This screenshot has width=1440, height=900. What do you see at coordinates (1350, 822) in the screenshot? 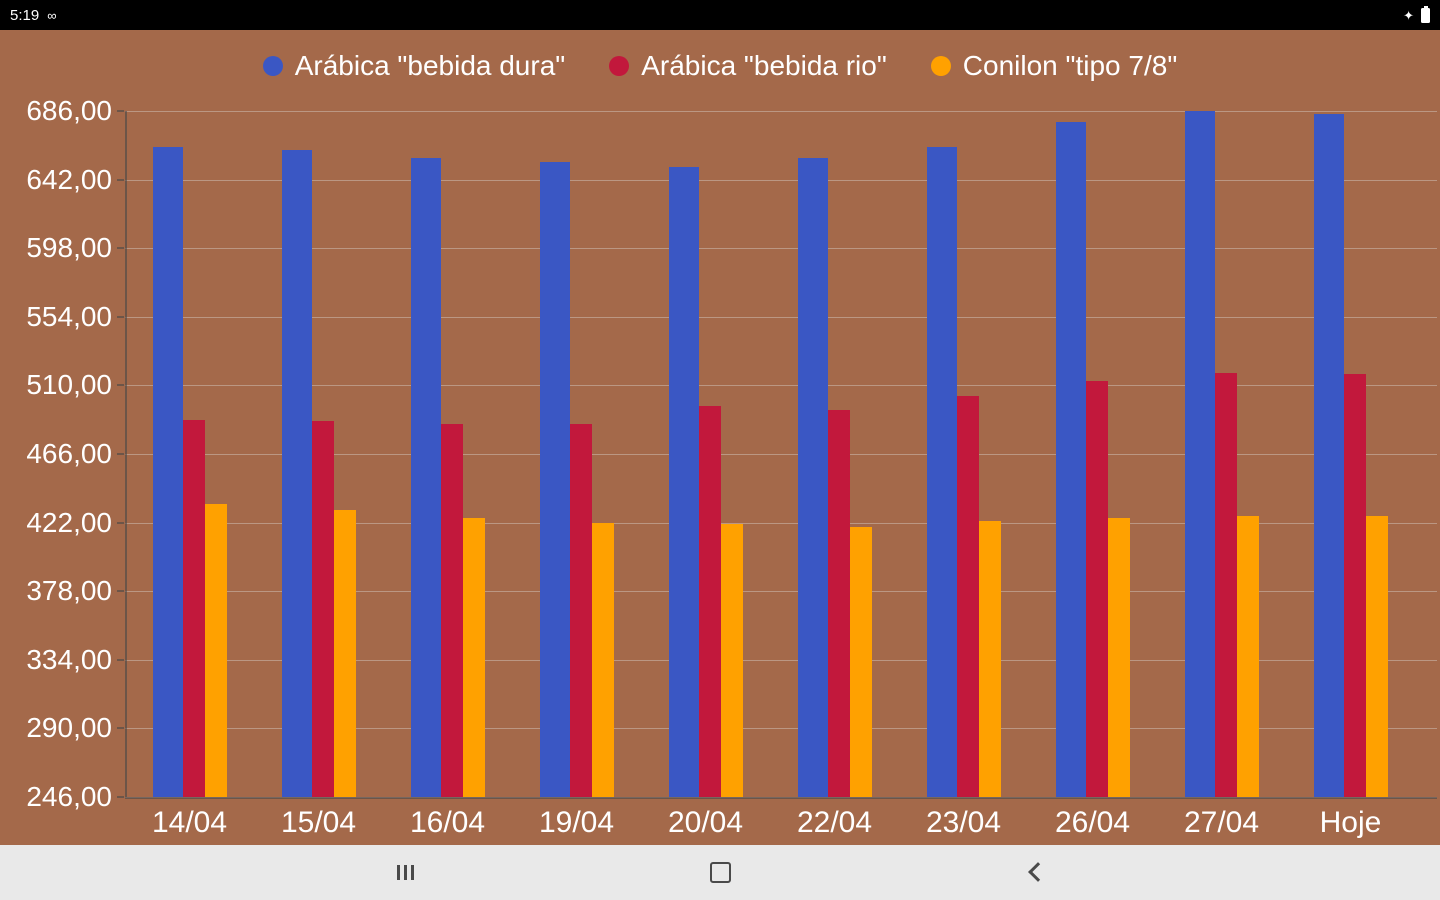
I see `x-axis-label: Hoje` at bounding box center [1350, 822].